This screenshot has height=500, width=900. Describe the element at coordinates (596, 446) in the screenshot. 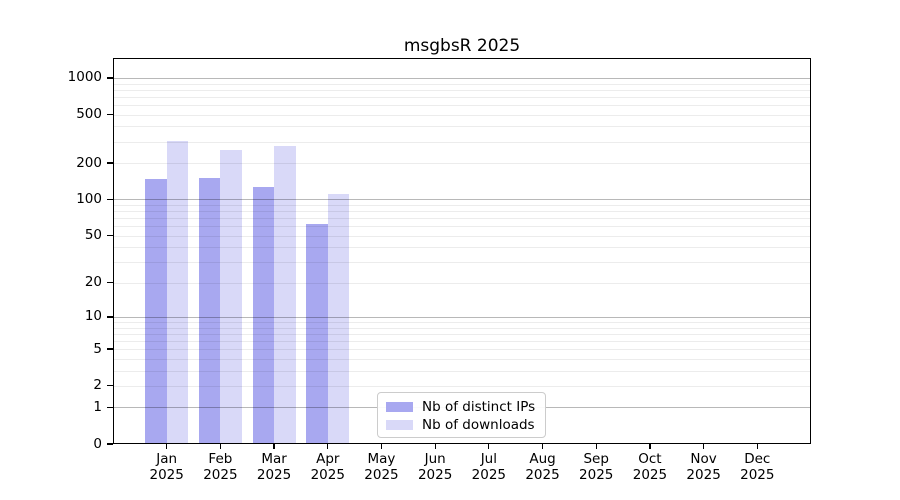

I see `x-tick-sep` at that location.